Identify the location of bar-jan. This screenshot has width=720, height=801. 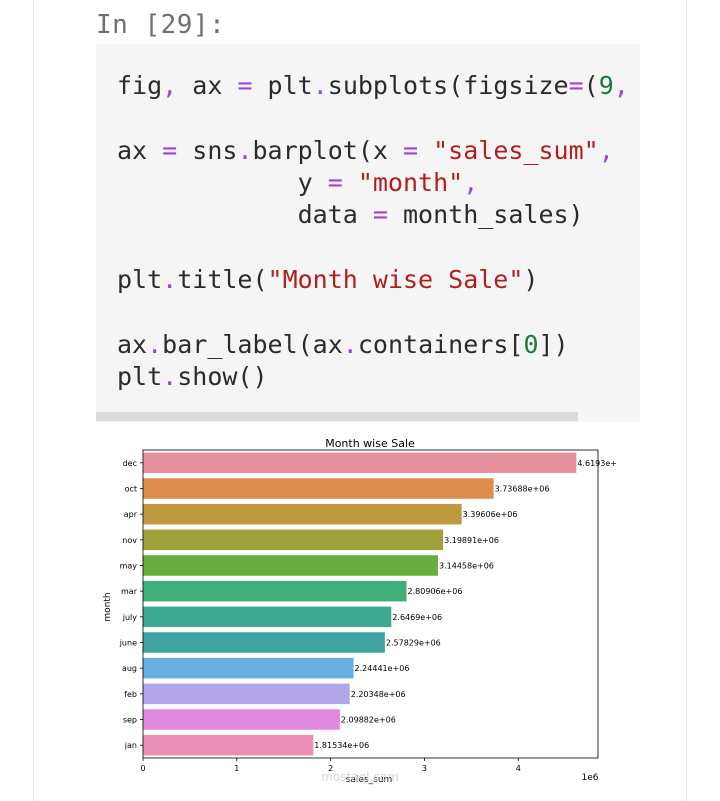
(228, 745).